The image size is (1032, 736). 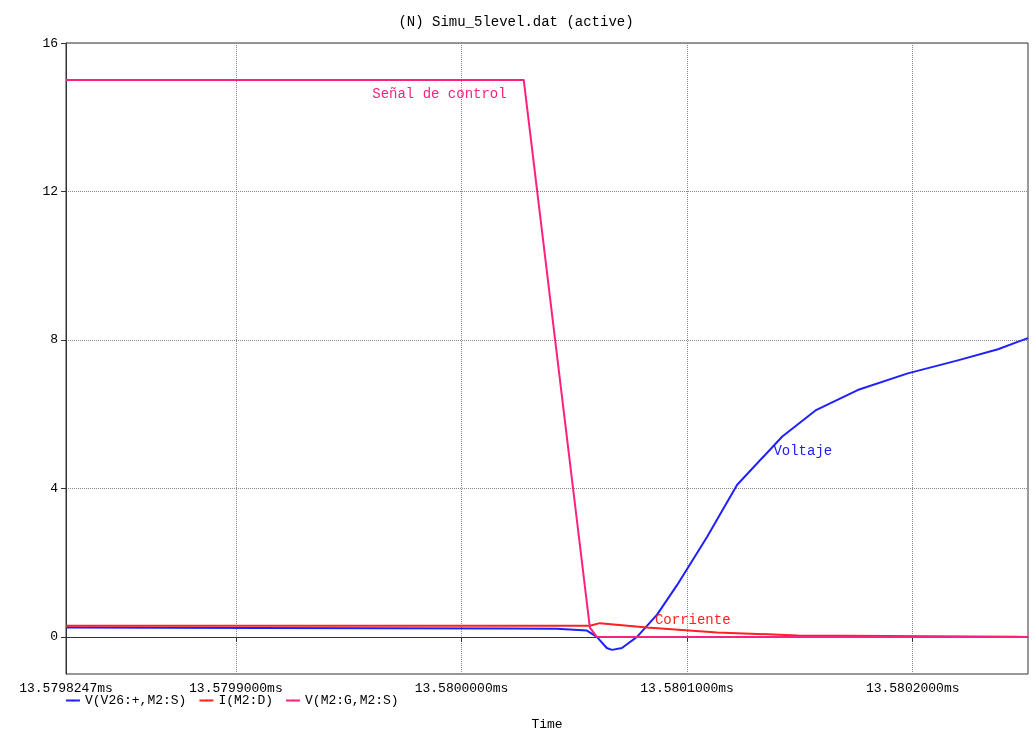 I want to click on annotation: Corriente, so click(x=692, y=620).